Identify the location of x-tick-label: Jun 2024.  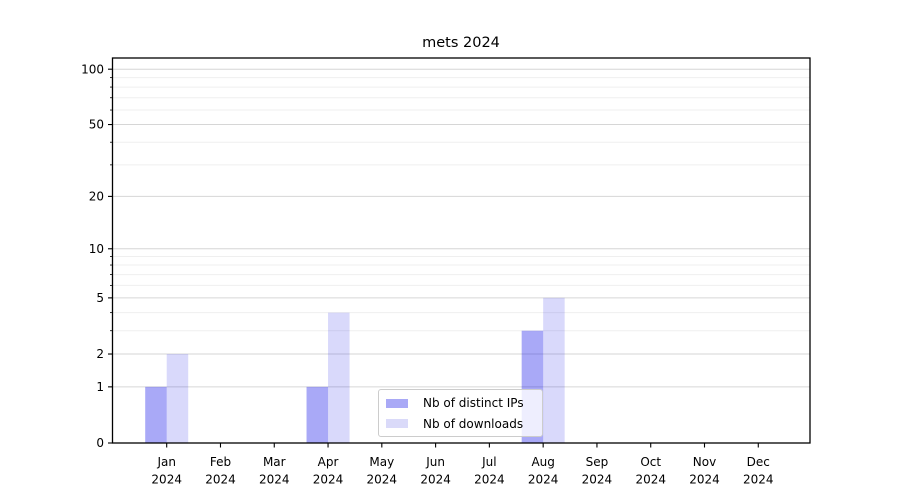
(435, 471).